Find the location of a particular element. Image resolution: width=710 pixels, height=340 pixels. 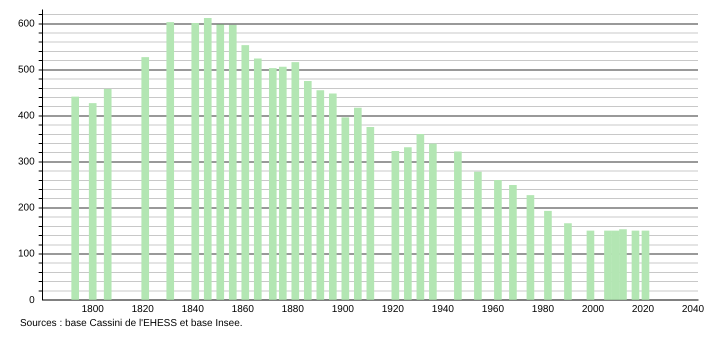

y-tick-label: 500 is located at coordinates (27, 70).